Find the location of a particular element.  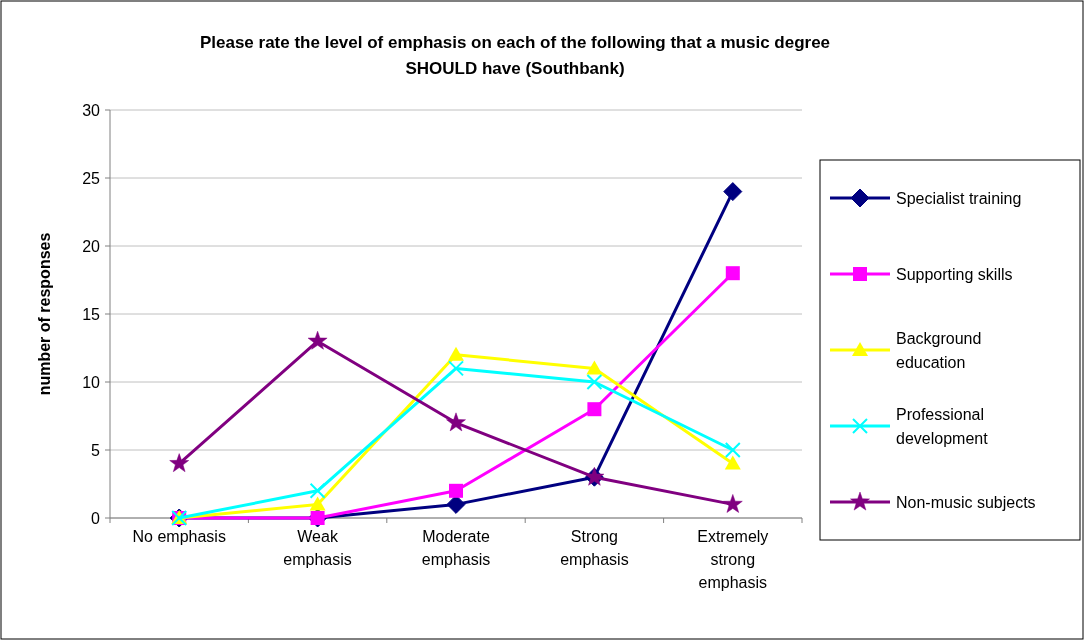

y-tick-label: 15 is located at coordinates (91, 314).